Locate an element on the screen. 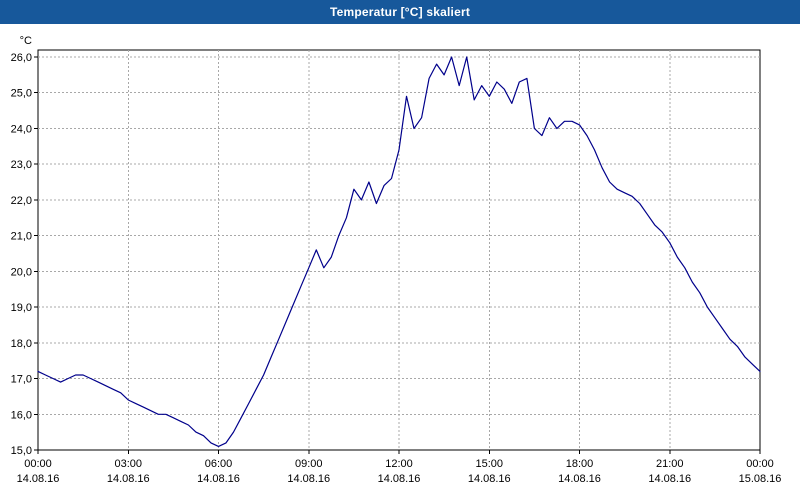  y-tick-label: 19,0 is located at coordinates (21, 308).